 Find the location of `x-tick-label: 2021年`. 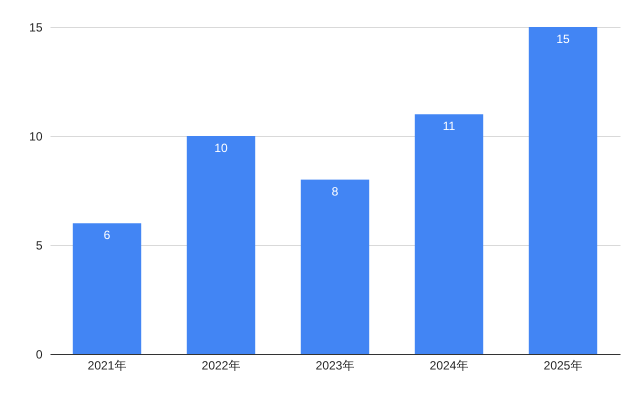

x-tick-label: 2021年 is located at coordinates (107, 365).